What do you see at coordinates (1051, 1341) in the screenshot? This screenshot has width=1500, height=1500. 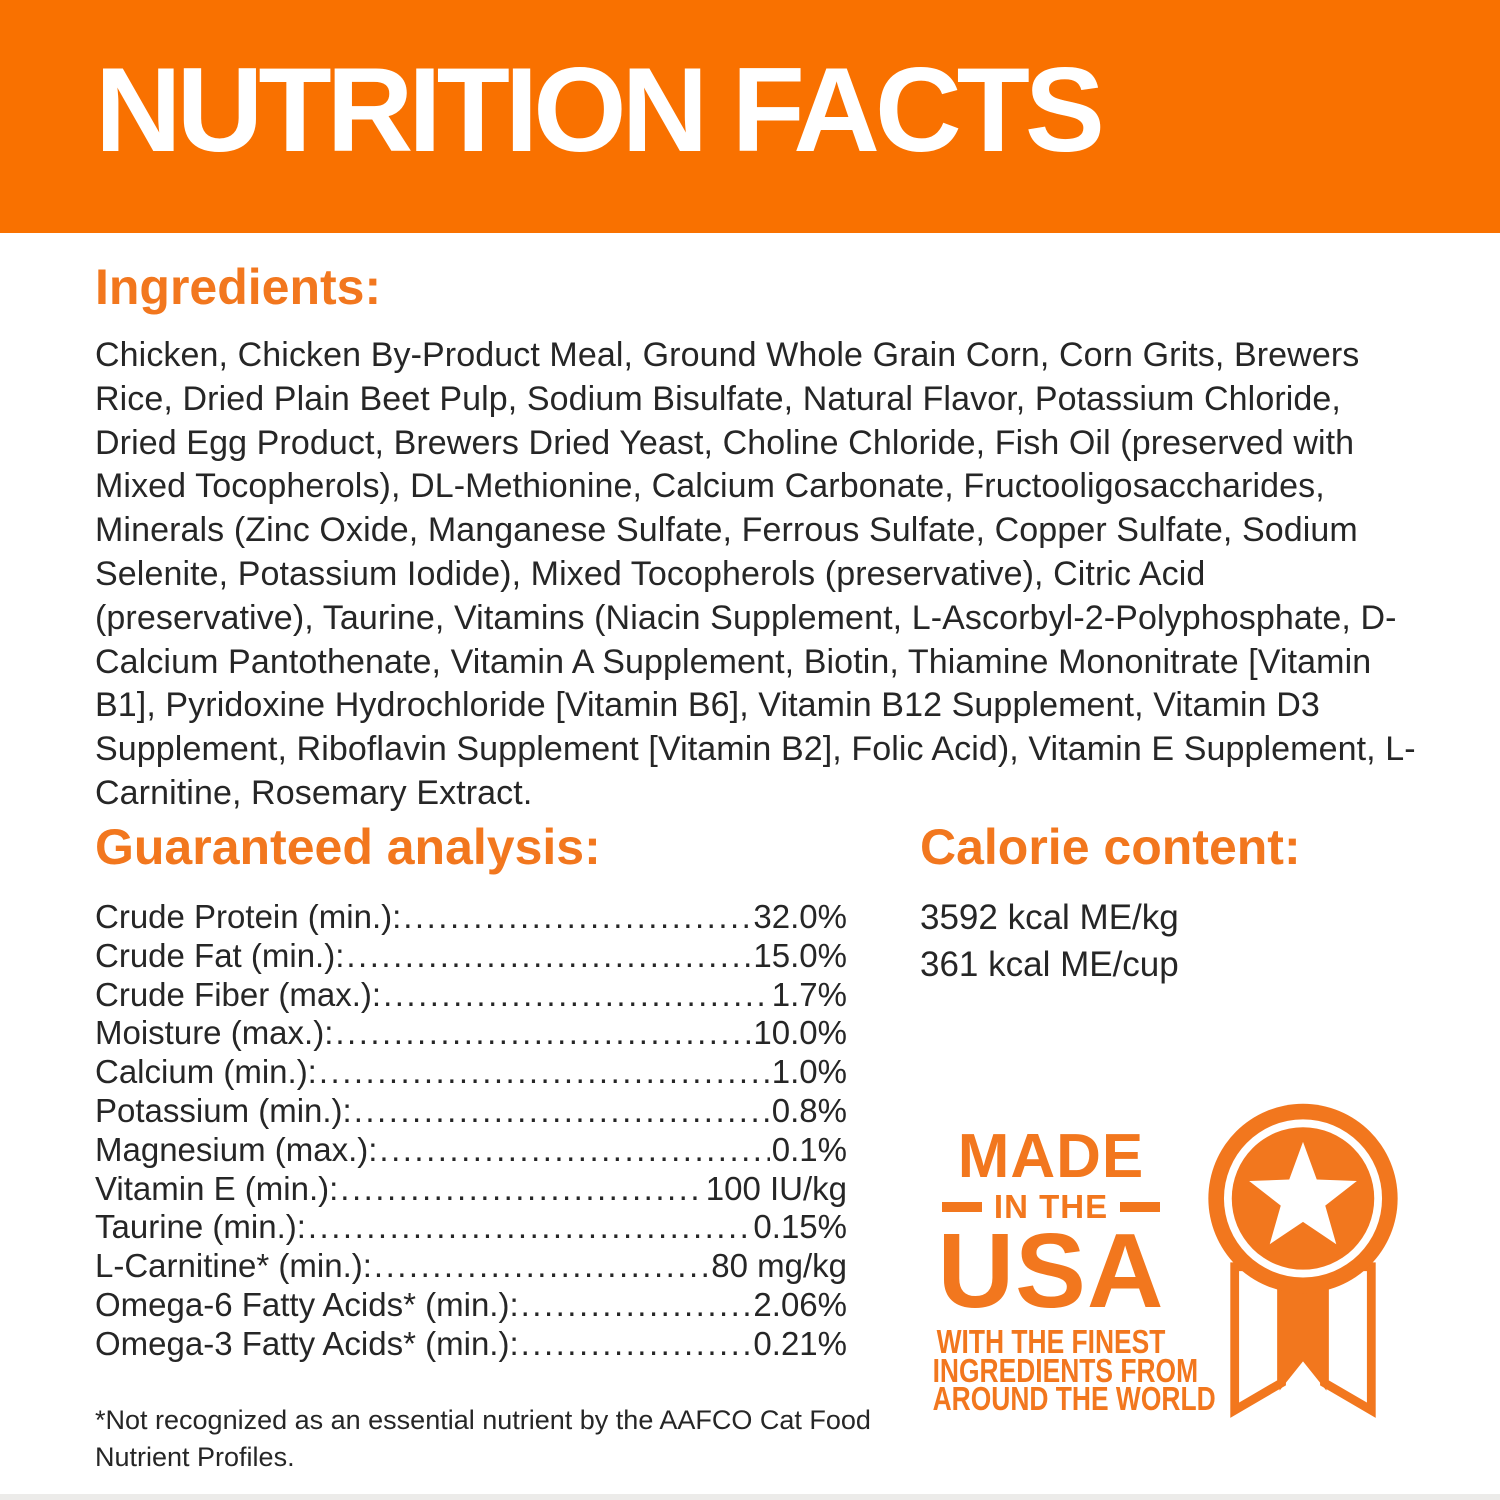 I see `tagline-line: WITH THE FINEST` at bounding box center [1051, 1341].